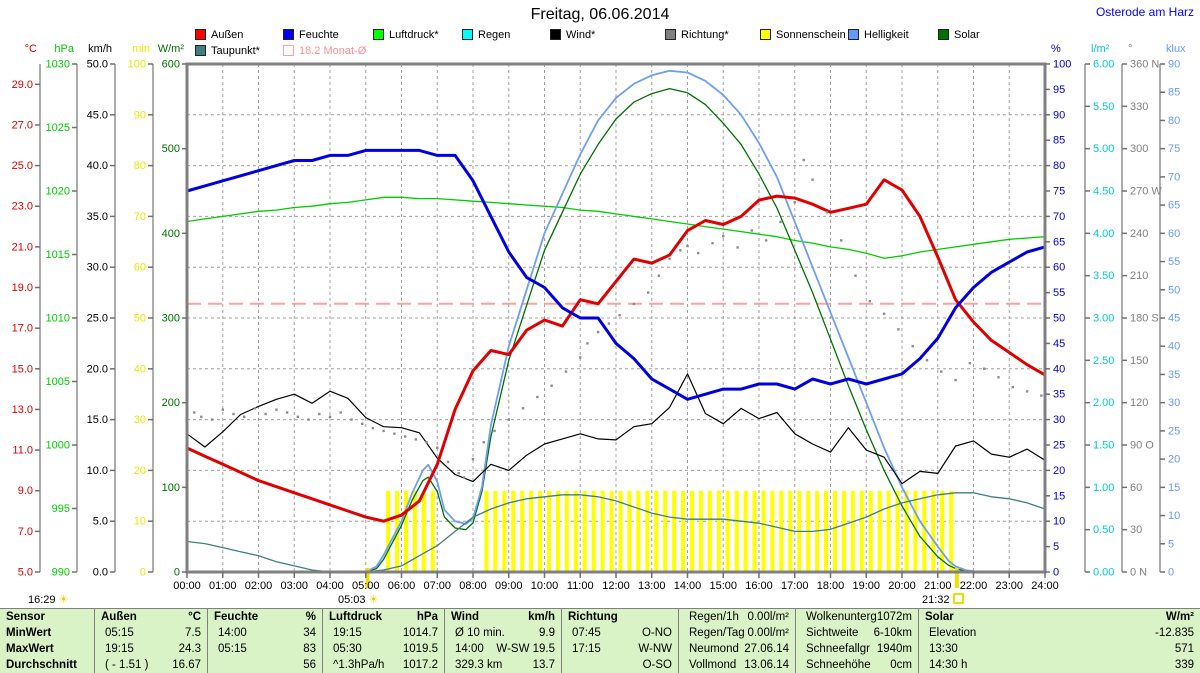 The height and width of the screenshot is (673, 1200). I want to click on table-row: Vollmond 13.06.14, so click(737, 665).